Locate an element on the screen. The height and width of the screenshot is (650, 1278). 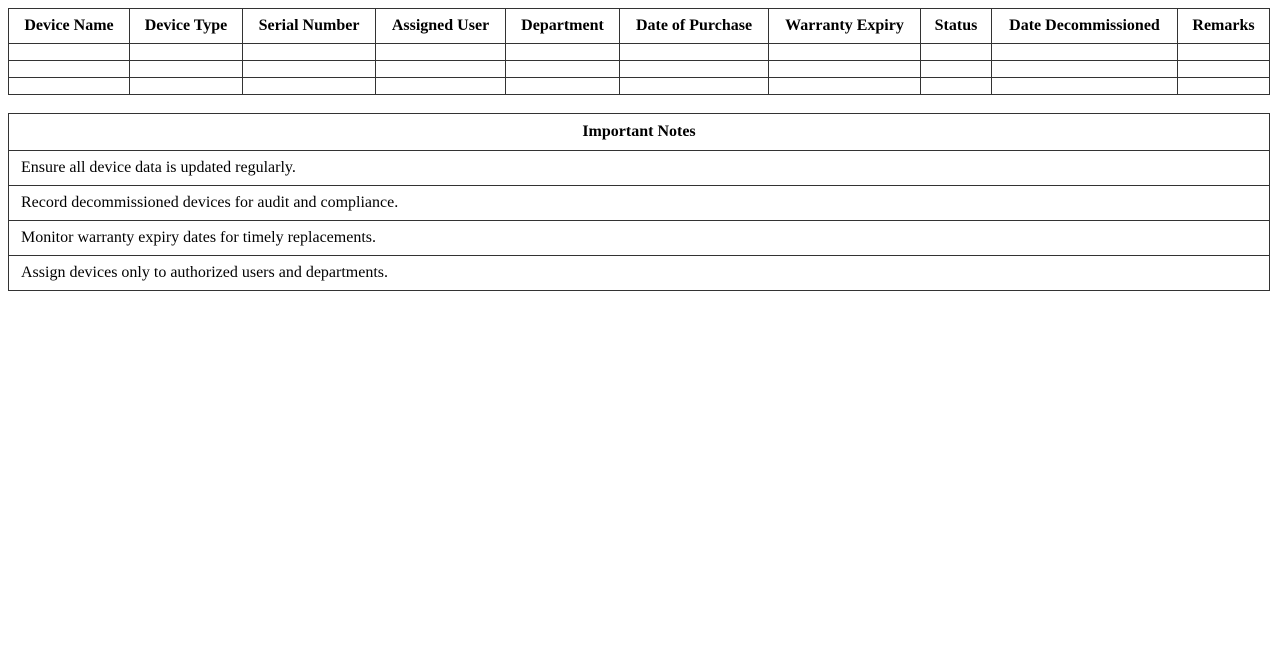
column-header: Remarks is located at coordinates (1223, 26).